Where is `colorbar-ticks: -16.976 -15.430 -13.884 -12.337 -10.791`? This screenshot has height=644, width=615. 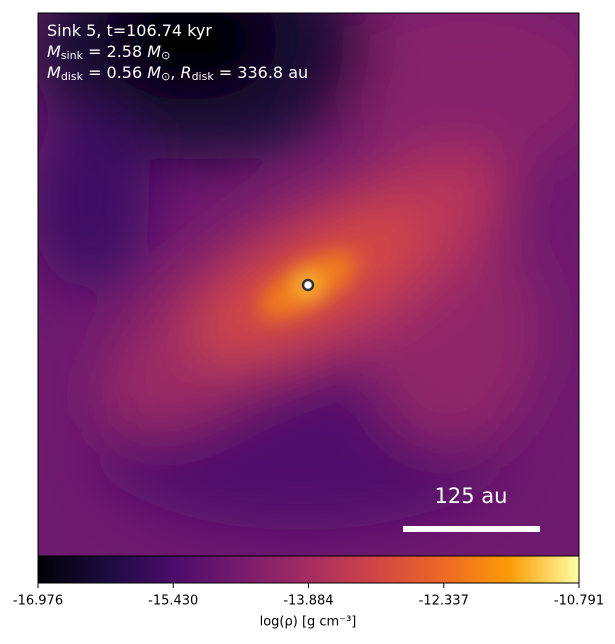 colorbar-ticks: -16.976 -15.430 -13.884 -12.337 -10.791 is located at coordinates (308, 596).